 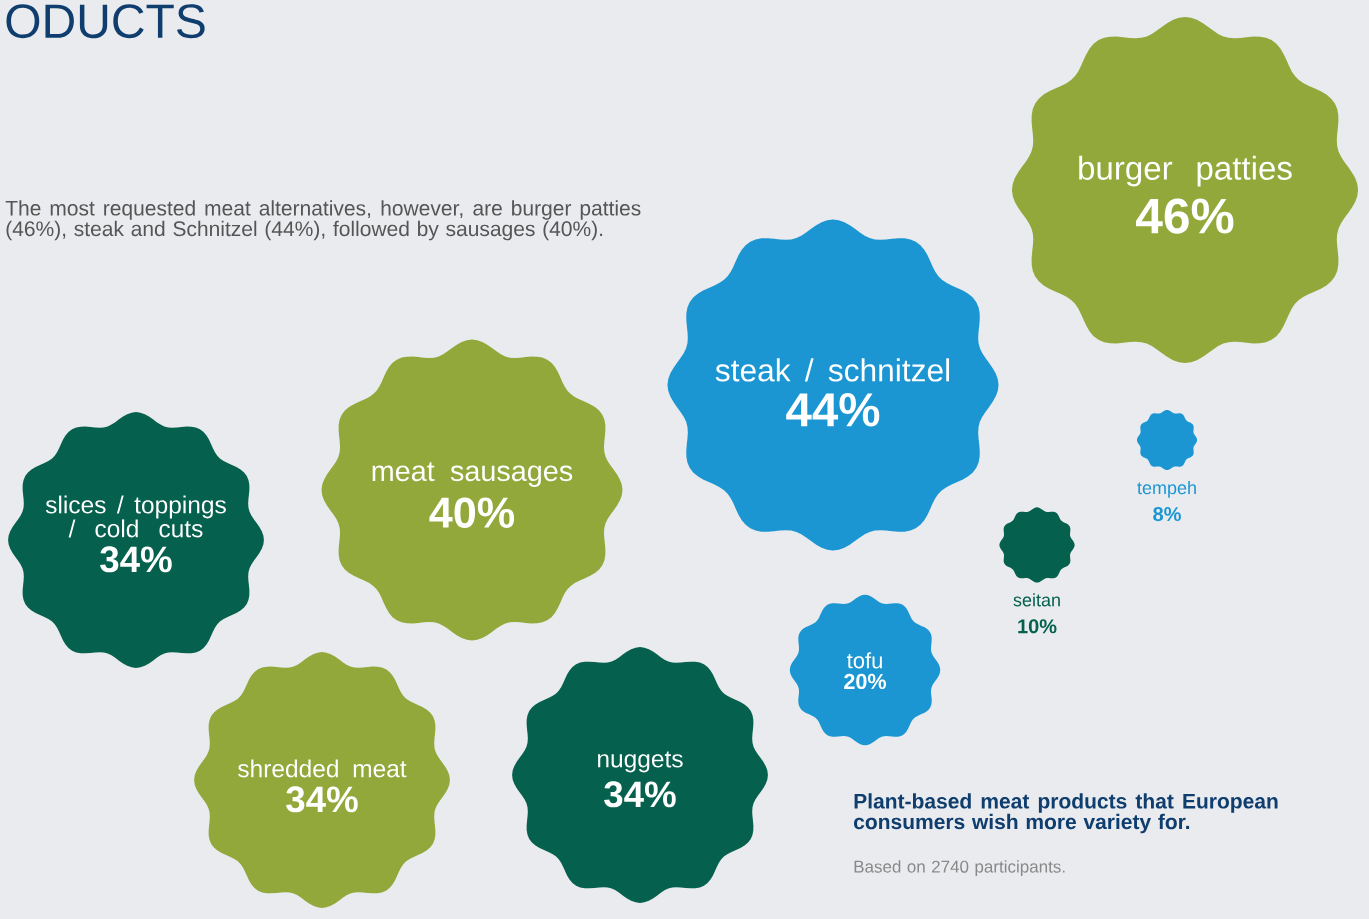 I want to click on category-label: tofu, so click(x=864, y=660).